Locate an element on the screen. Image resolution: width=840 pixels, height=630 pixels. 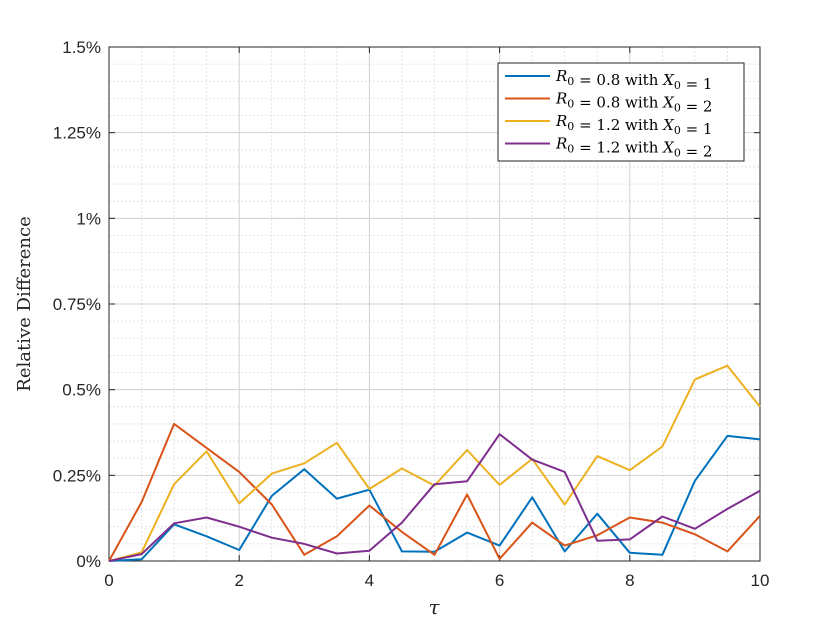
x-tick-label: 2 is located at coordinates (238, 580).